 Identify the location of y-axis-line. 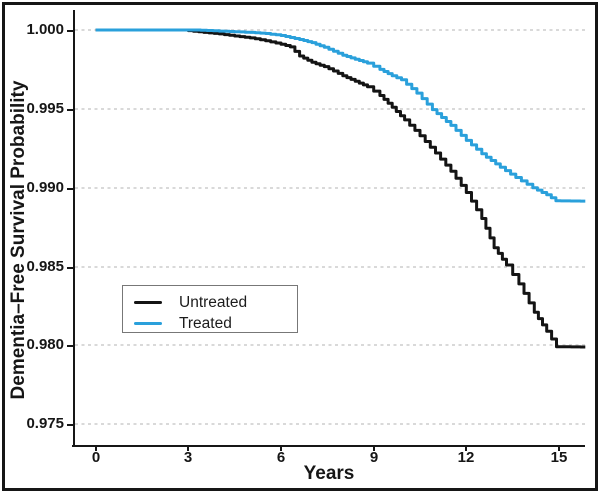
(74, 228).